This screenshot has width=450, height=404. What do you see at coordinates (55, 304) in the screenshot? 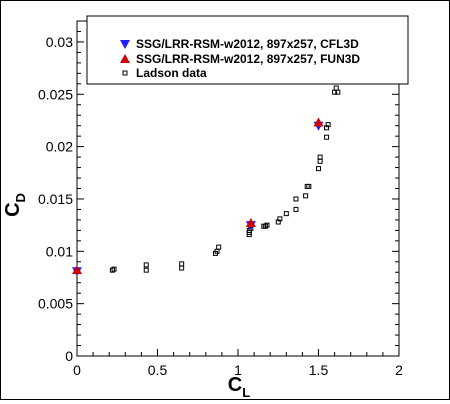
I see `y-tick-label: 0.005` at bounding box center [55, 304].